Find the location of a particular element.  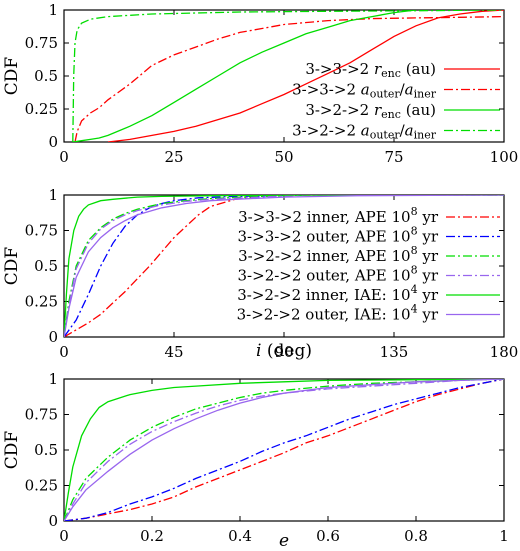

legend-label: 3->2->2 renc (au) is located at coordinates (370, 111).